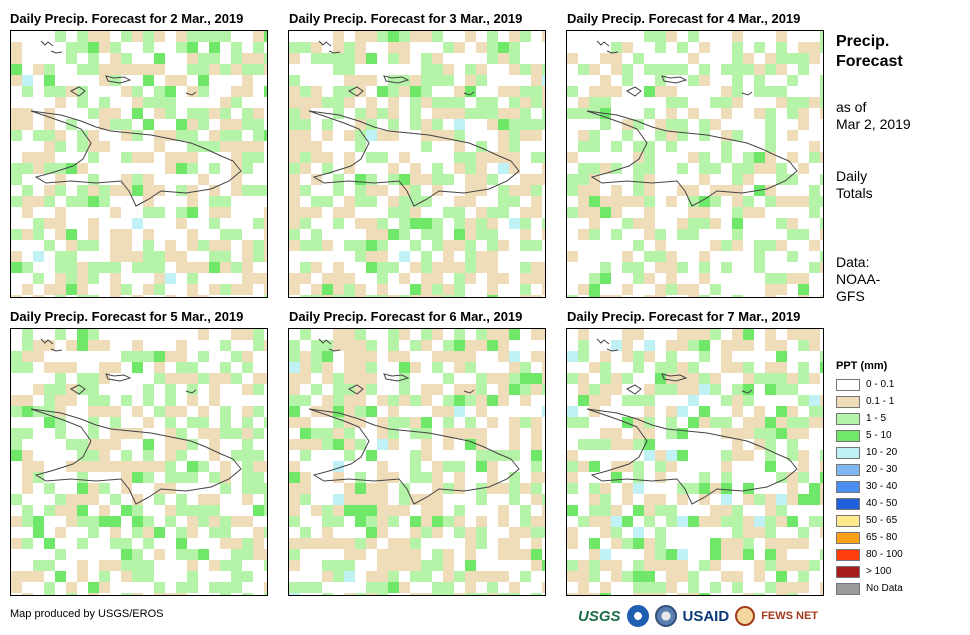 The width and height of the screenshot is (970, 635). I want to click on panel-title-3: Daily Precip. Forecast for 4 Mar., 2019, so click(684, 18).